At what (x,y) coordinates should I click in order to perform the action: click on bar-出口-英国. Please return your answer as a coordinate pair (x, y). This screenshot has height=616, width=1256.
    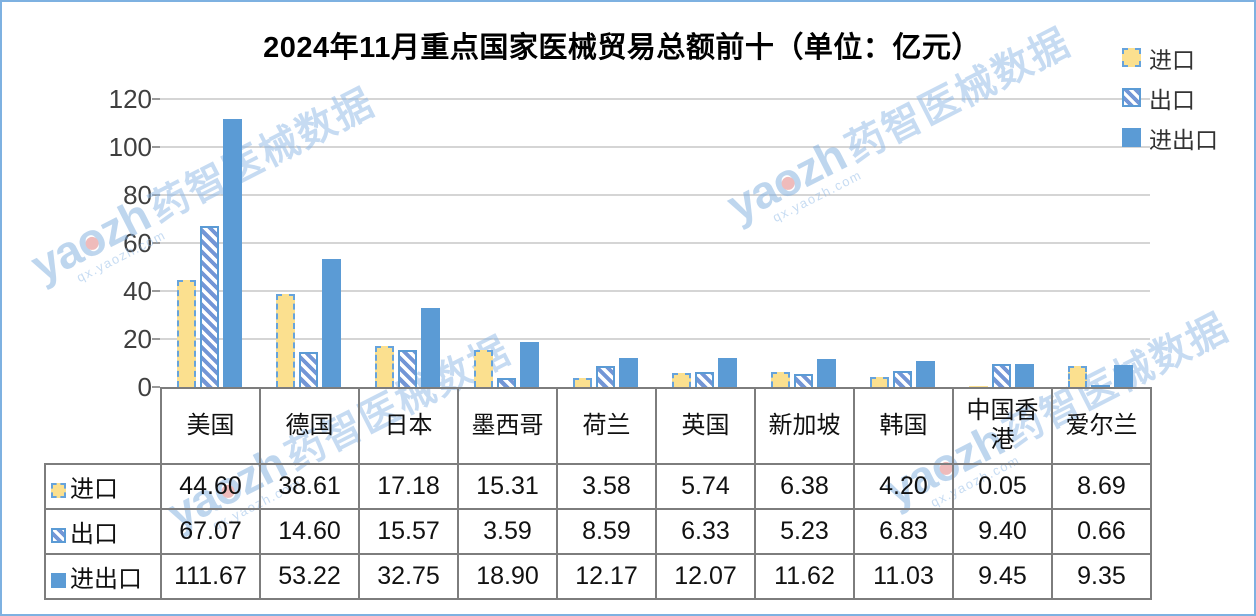
    Looking at the image, I should click on (704, 379).